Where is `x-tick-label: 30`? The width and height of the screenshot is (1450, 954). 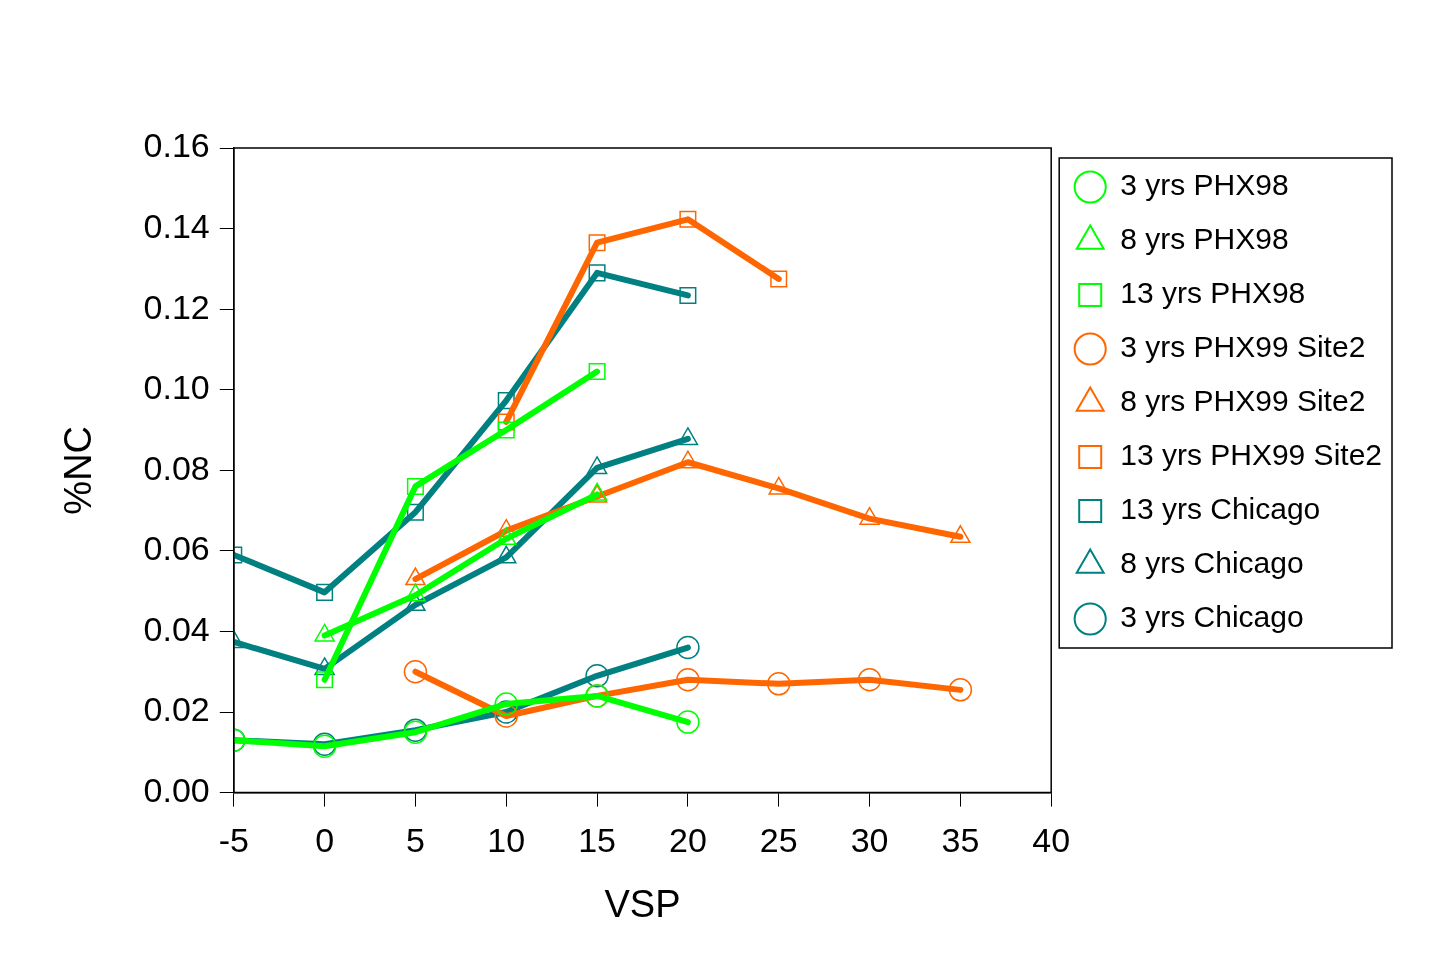 x-tick-label: 30 is located at coordinates (869, 840).